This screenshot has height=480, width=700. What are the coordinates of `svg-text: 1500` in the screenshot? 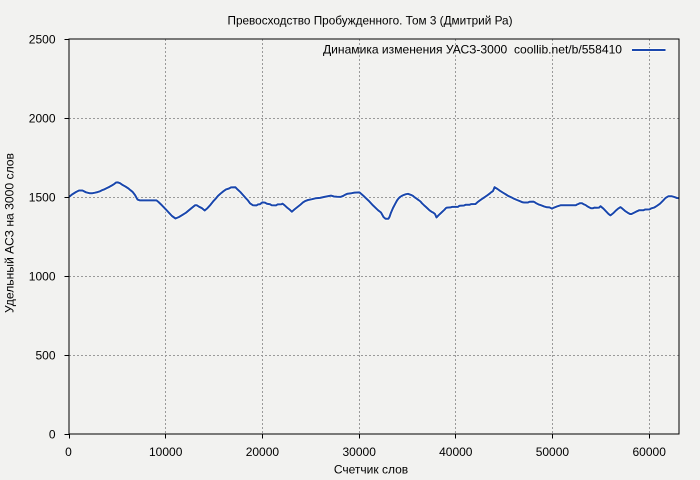 It's located at (42, 198).